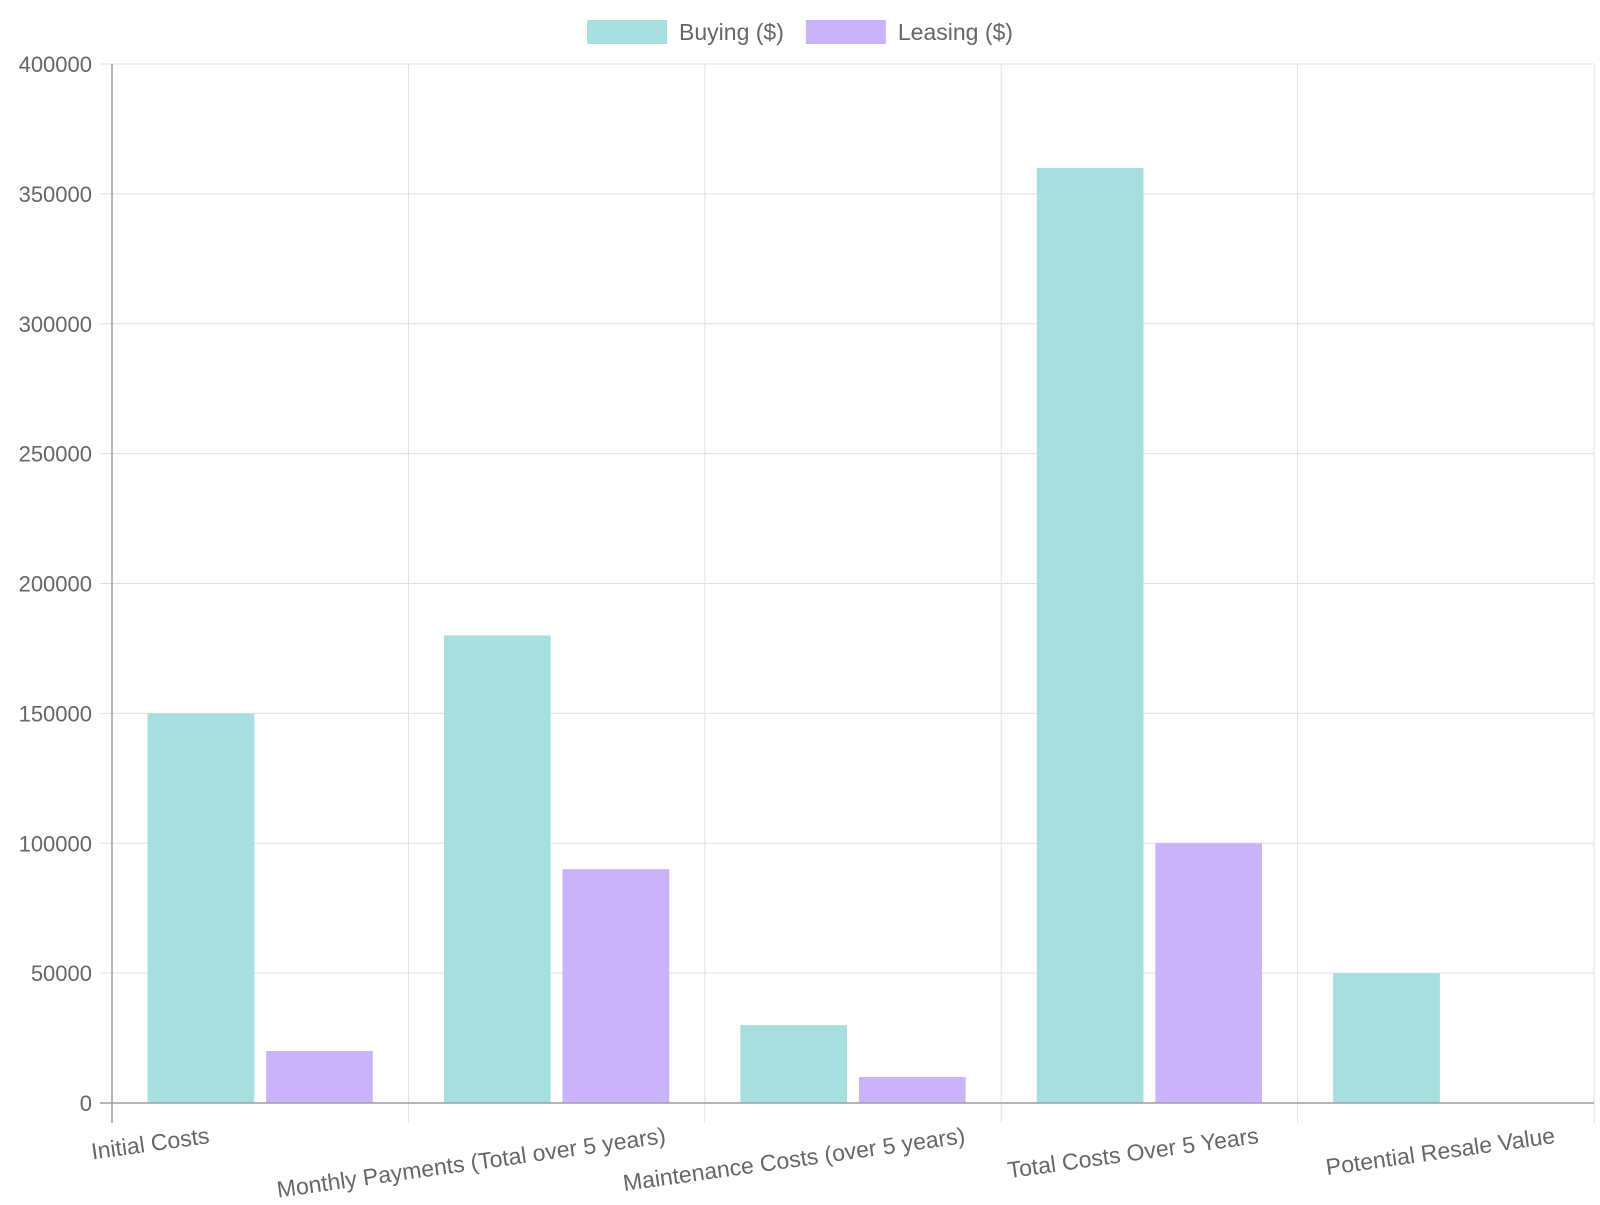  I want to click on y-tick-label: 150000, so click(55, 713).